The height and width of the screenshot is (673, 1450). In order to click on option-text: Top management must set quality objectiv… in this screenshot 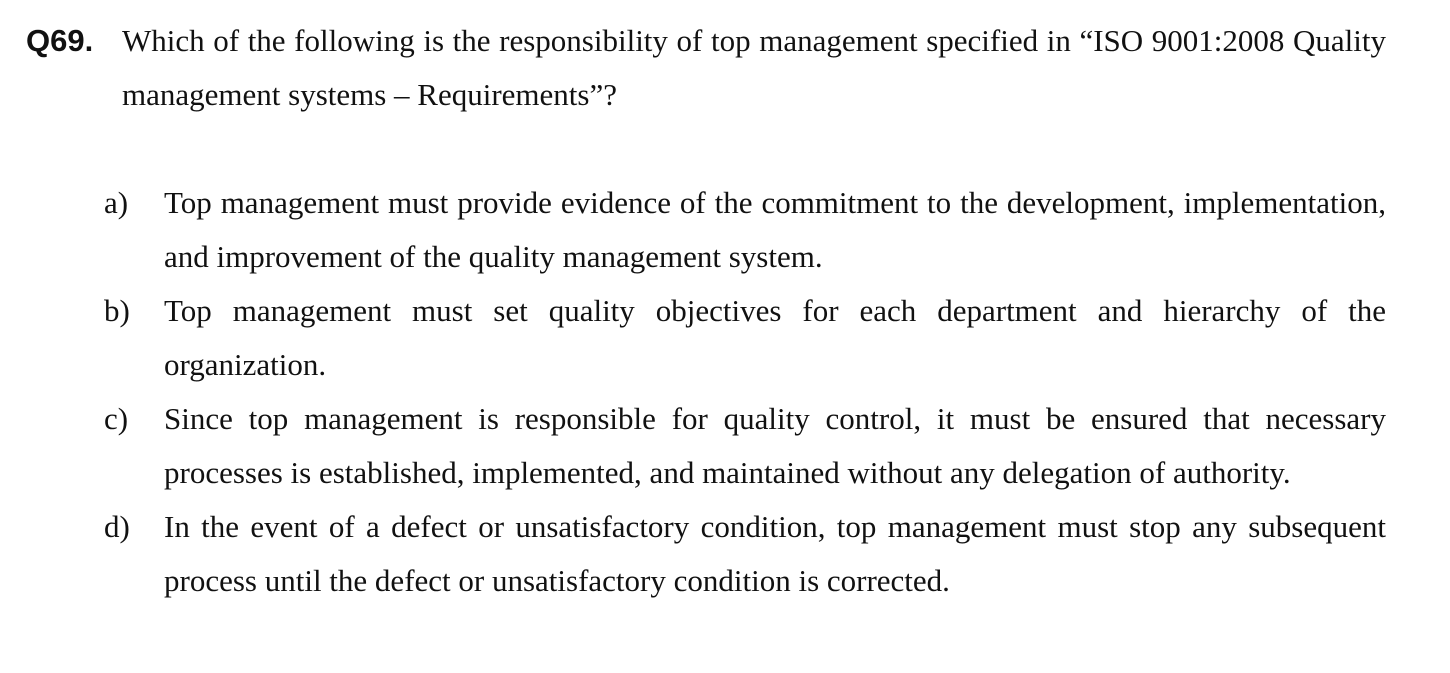, I will do `click(775, 337)`.